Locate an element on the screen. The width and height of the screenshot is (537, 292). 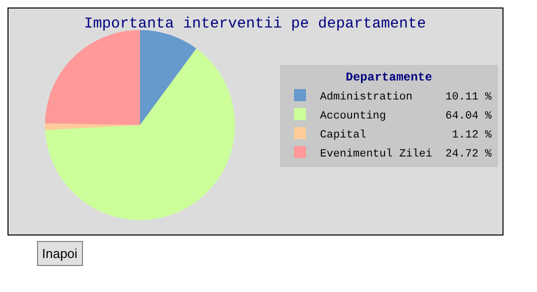
chart-title: Importanta interventii pe departamente is located at coordinates (255, 23).